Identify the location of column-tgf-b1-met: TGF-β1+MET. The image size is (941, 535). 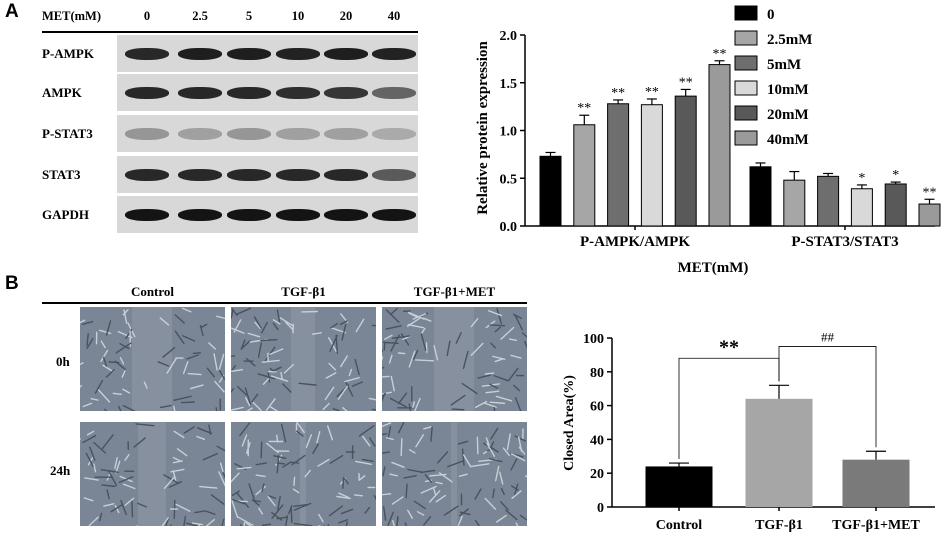
(454, 291).